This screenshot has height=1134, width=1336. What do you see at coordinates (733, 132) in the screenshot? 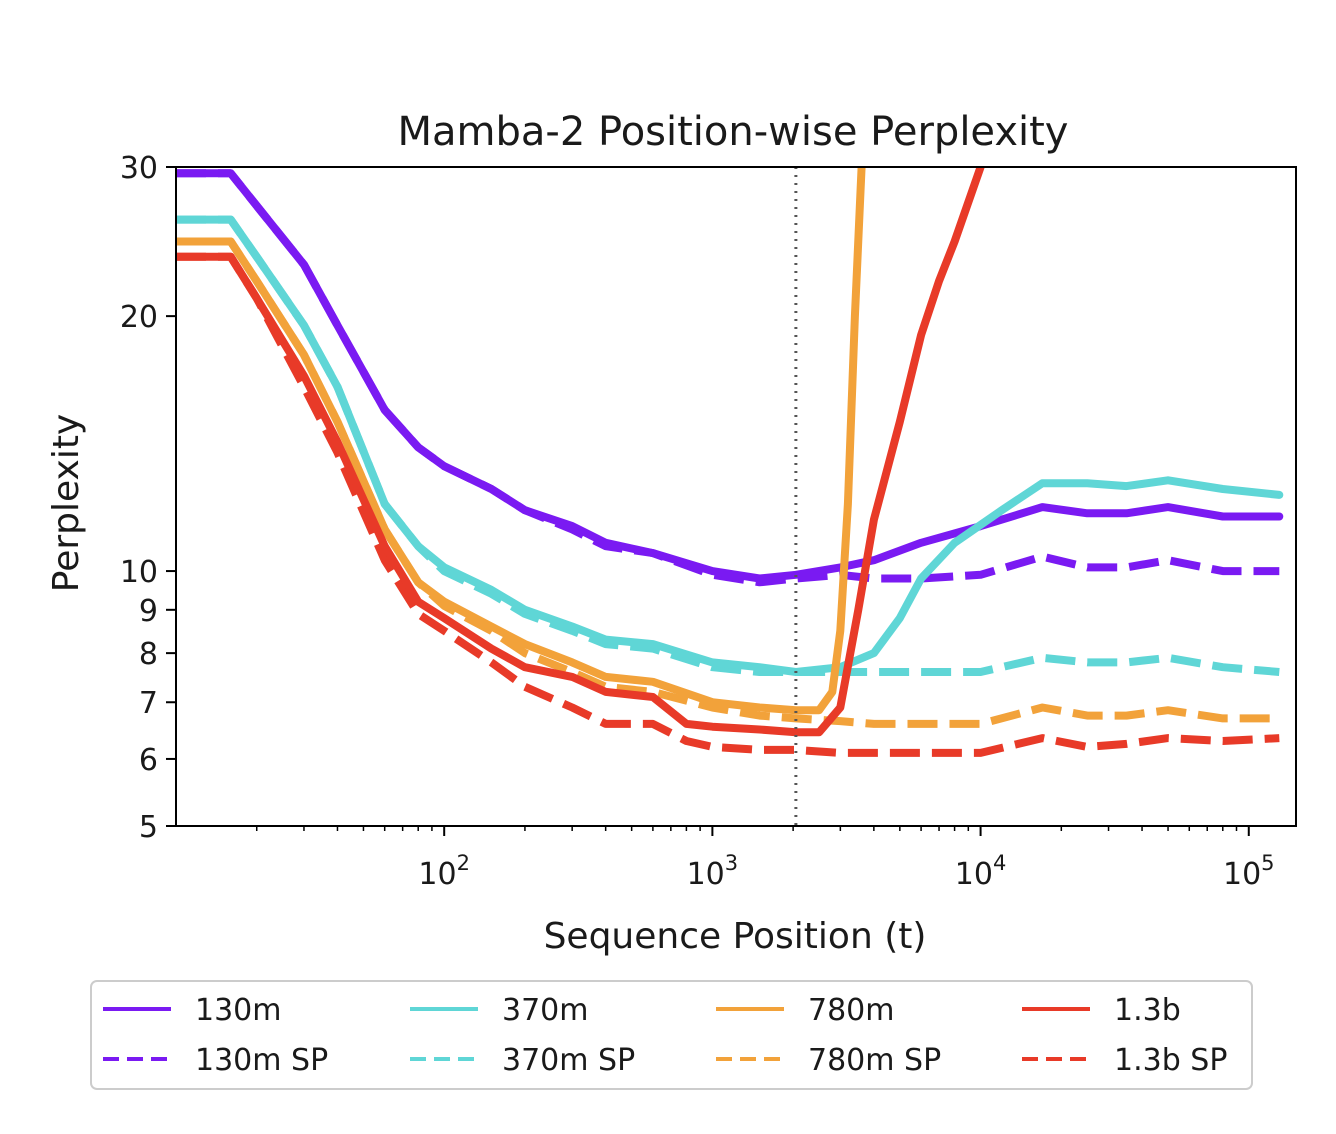
I see `chart-title: Mamba-2 Position-wise Perplexity` at bounding box center [733, 132].